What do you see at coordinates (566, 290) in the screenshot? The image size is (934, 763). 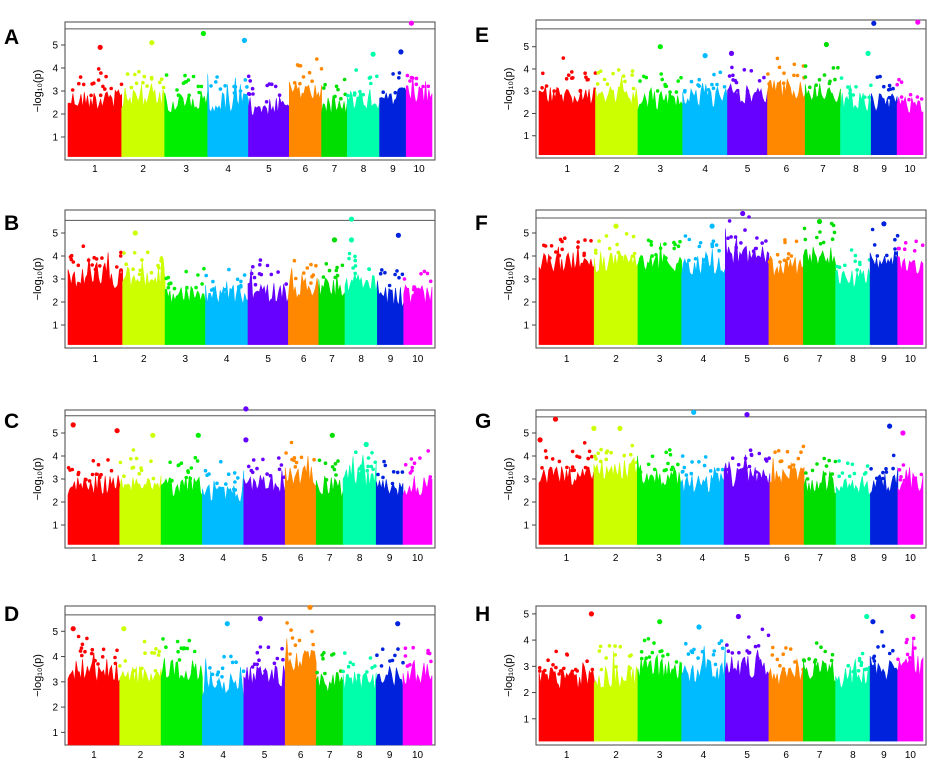 I see `chromosome-1-points` at bounding box center [566, 290].